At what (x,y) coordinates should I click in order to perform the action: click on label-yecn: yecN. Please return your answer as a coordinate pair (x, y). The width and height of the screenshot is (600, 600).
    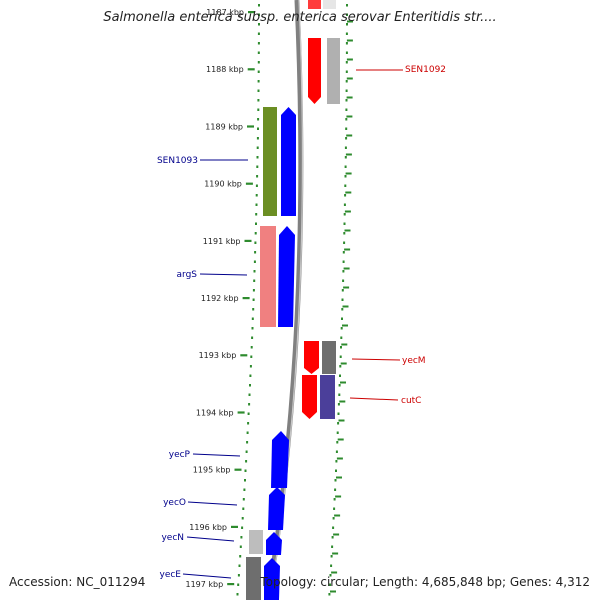
    Looking at the image, I should click on (172, 538).